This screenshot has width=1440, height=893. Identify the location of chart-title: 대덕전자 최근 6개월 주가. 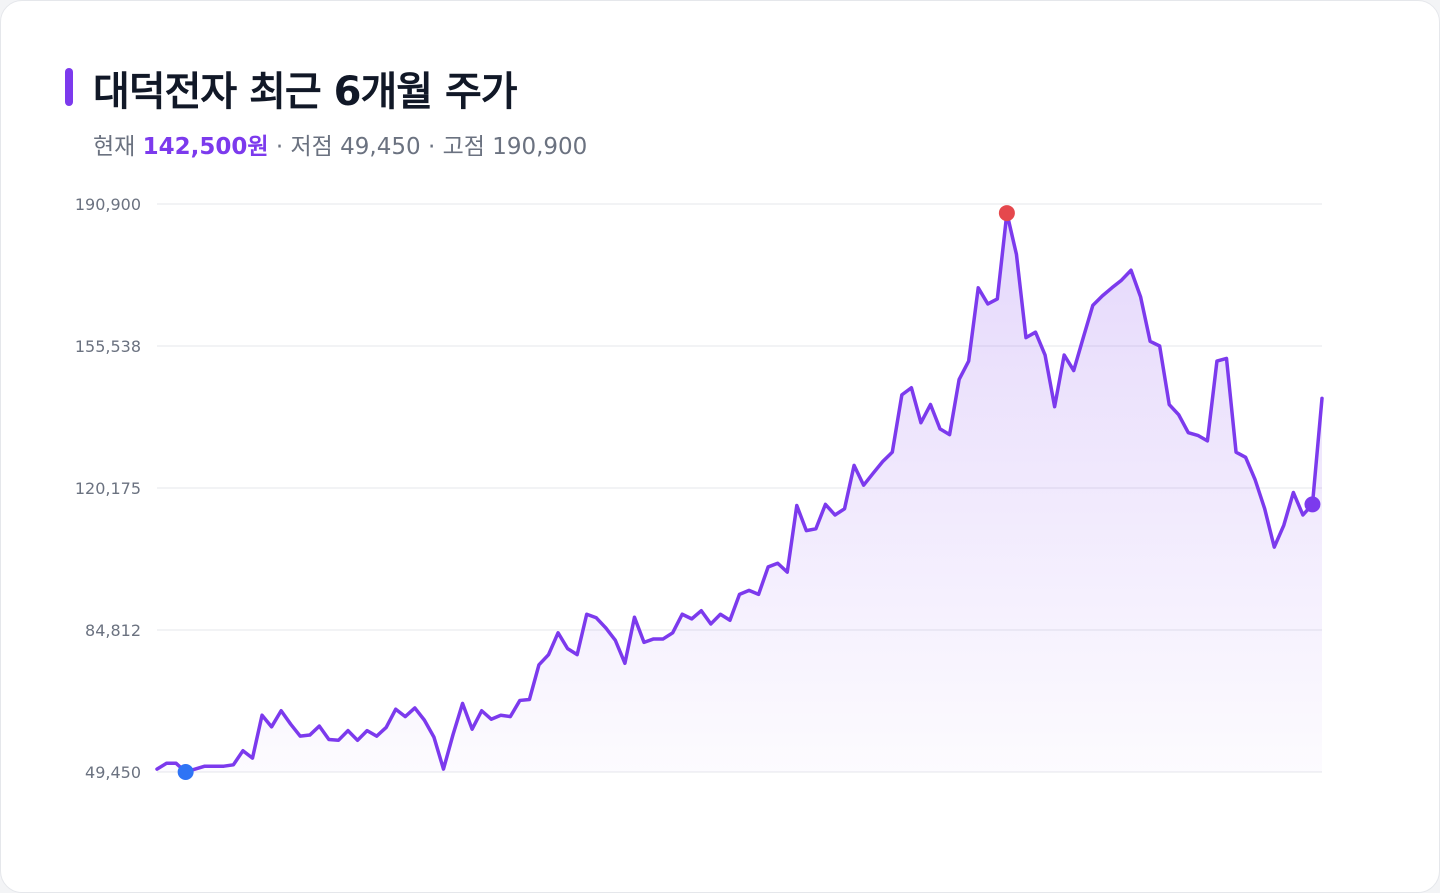
(305, 92).